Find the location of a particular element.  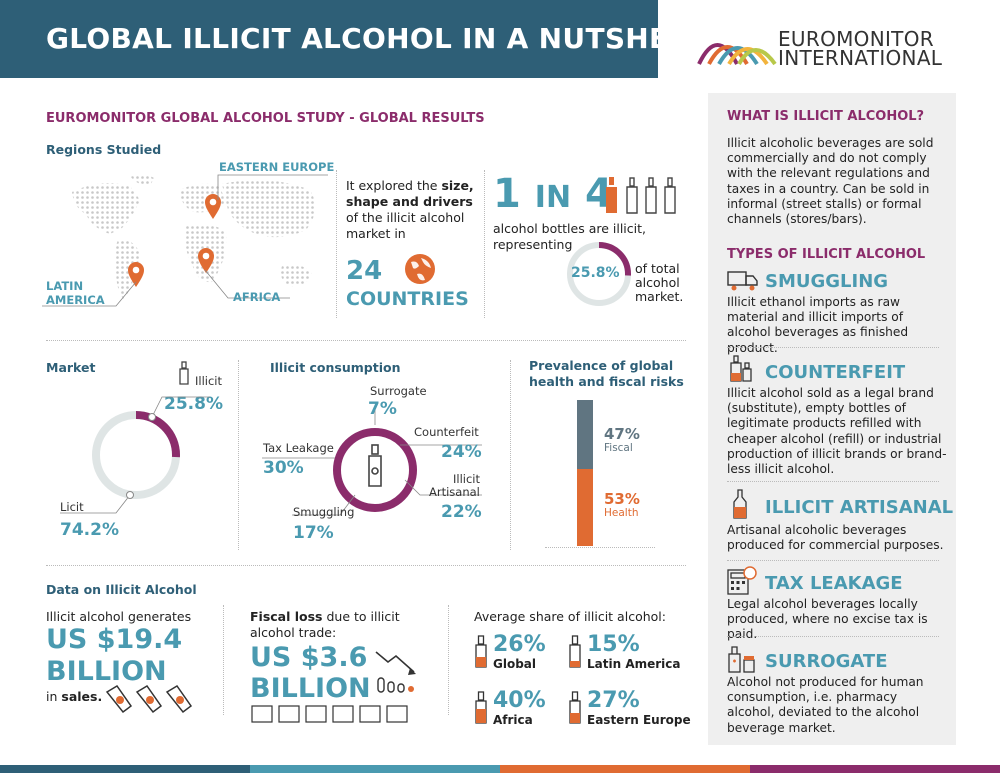

counterfeit-bottles-icon is located at coordinates (741, 368).